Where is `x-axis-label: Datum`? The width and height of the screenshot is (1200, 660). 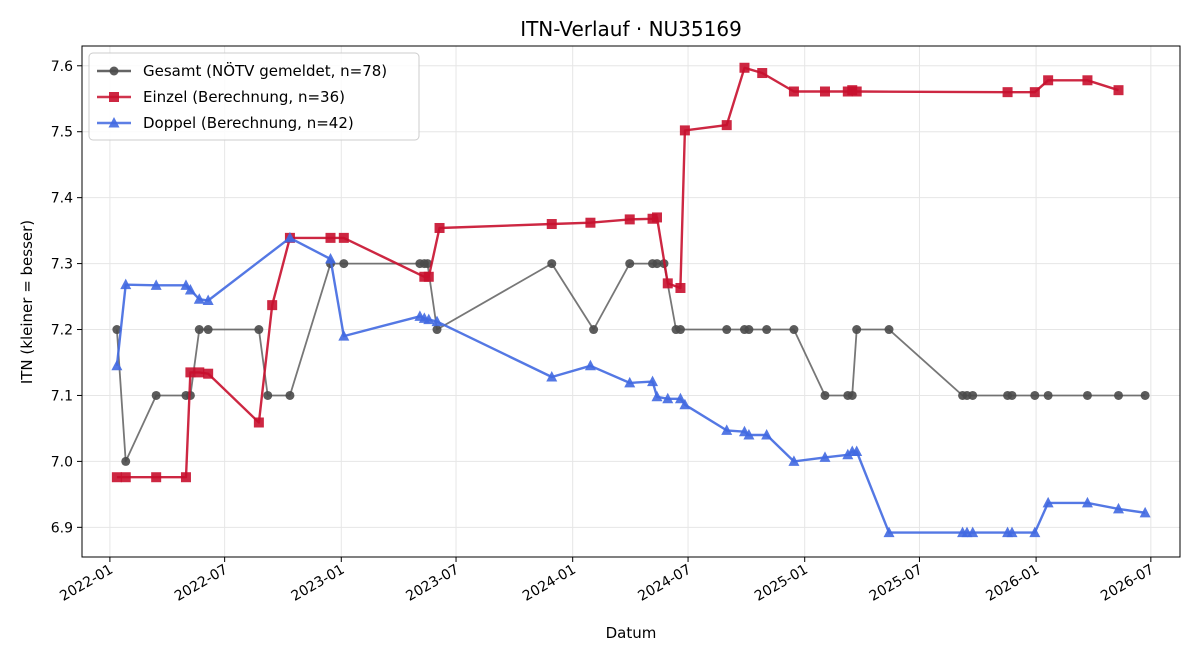 x-axis-label: Datum is located at coordinates (631, 633).